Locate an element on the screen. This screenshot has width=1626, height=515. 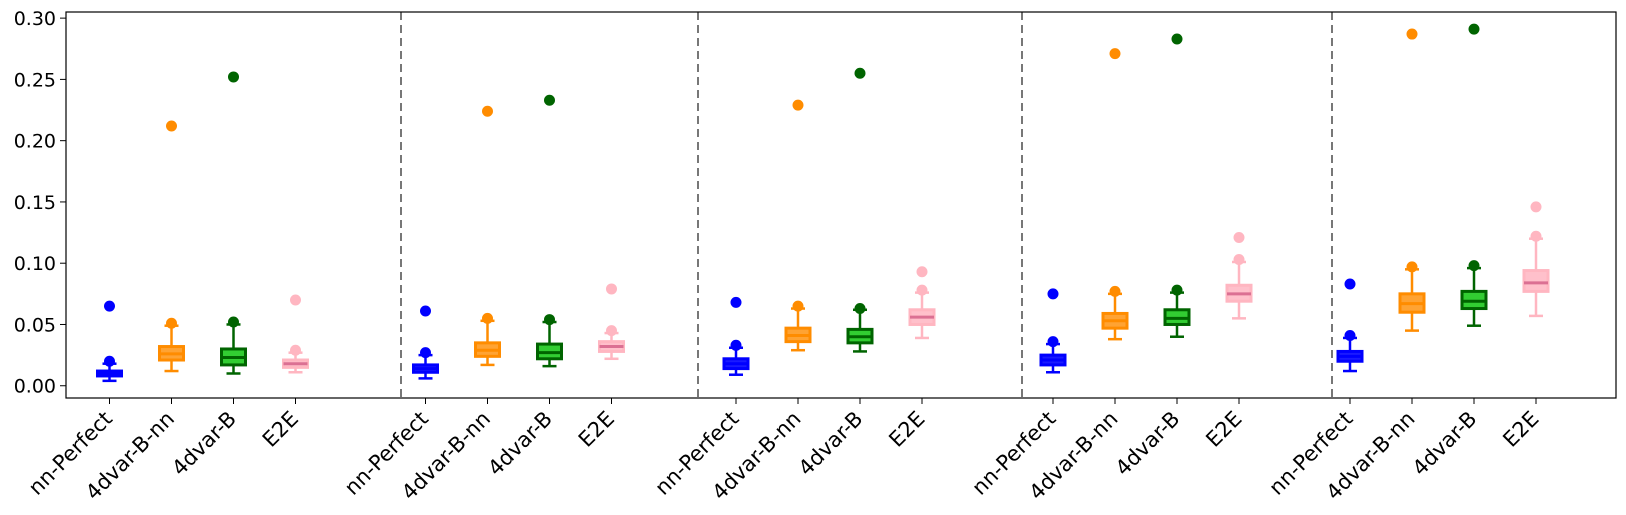
y-tick-label: 0.15 is located at coordinates (35, 203).